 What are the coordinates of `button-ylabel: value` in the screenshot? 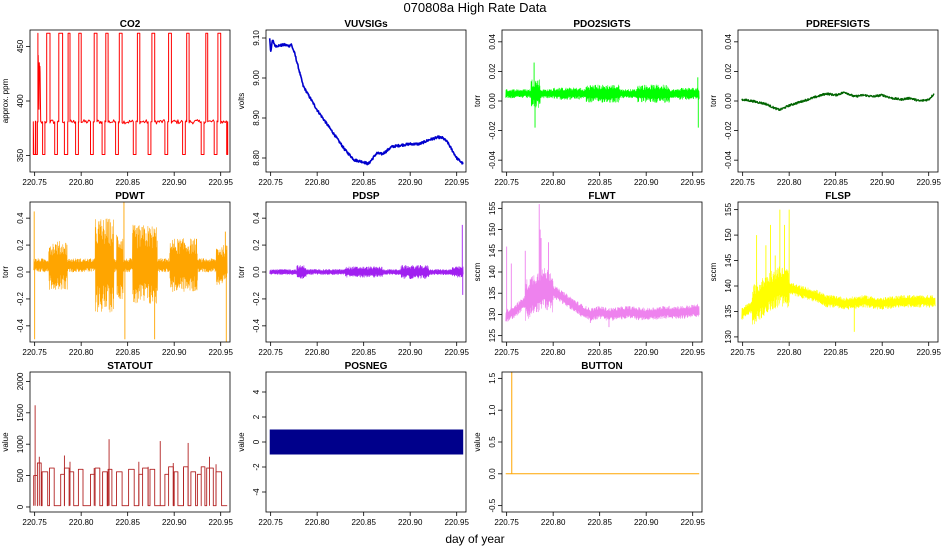 It's located at (477, 442).